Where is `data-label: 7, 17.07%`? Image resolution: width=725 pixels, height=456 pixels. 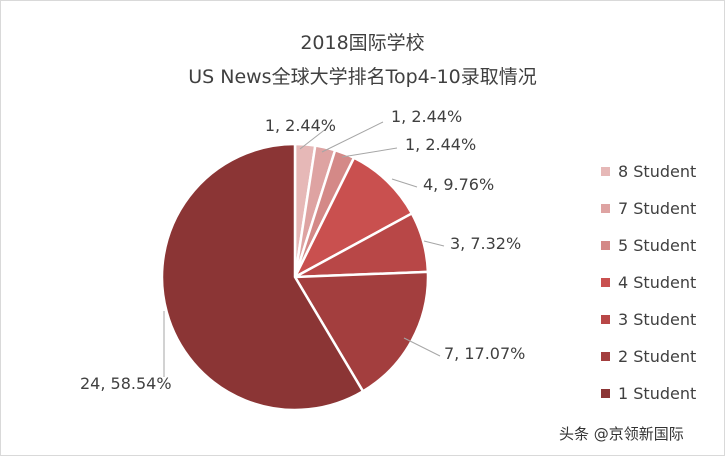
data-label: 7, 17.07% is located at coordinates (484, 353).